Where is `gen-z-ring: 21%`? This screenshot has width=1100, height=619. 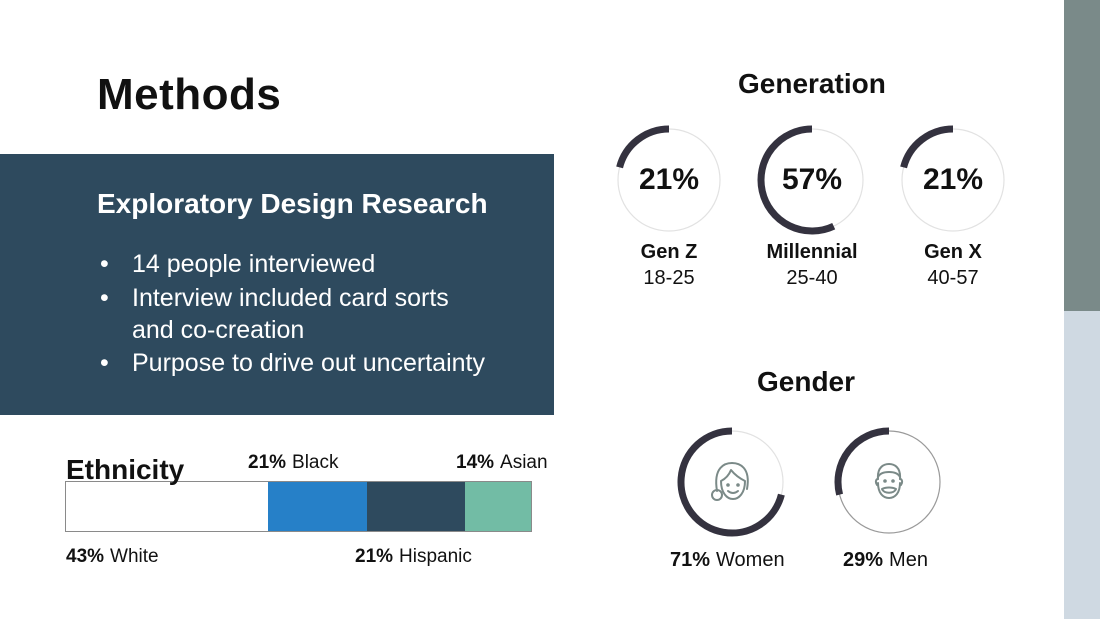 gen-z-ring: 21% is located at coordinates (669, 180).